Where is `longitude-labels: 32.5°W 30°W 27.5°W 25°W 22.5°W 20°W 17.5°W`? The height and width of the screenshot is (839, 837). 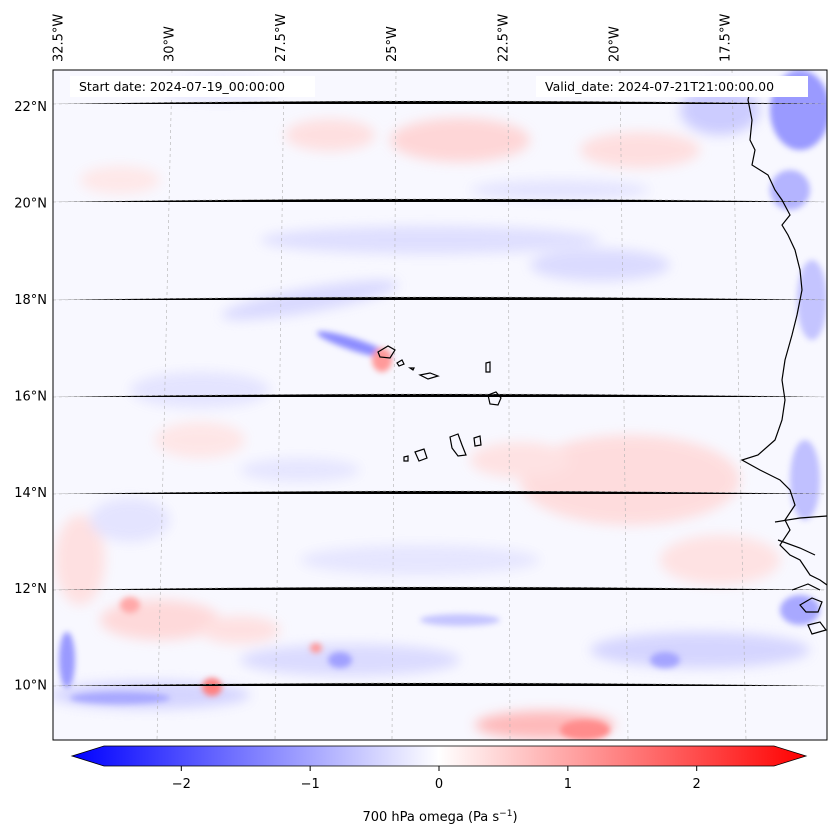 longitude-labels: 32.5°W 30°W 27.5°W 25°W 22.5°W 20°W 17.5°W is located at coordinates (392, 38).